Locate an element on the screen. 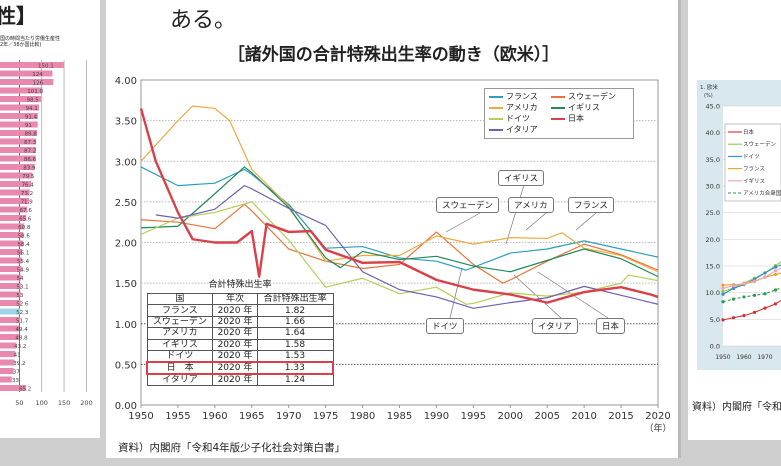  bar-value-label: 49.4 is located at coordinates (22, 330).